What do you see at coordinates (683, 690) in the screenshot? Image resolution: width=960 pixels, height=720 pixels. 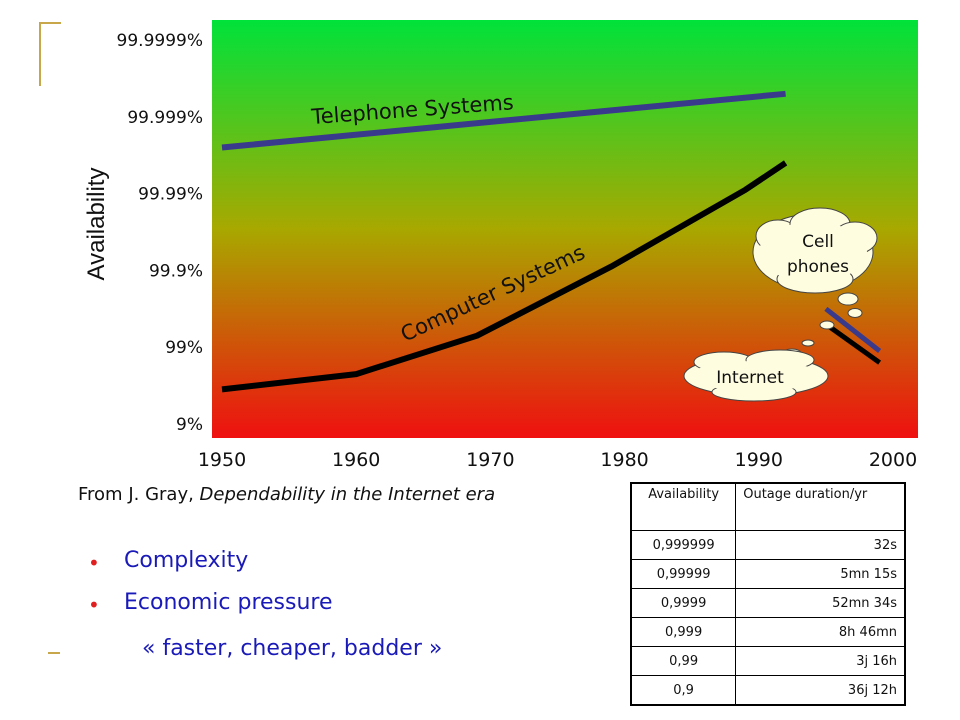 I see `availability-cell: 0,9` at bounding box center [683, 690].